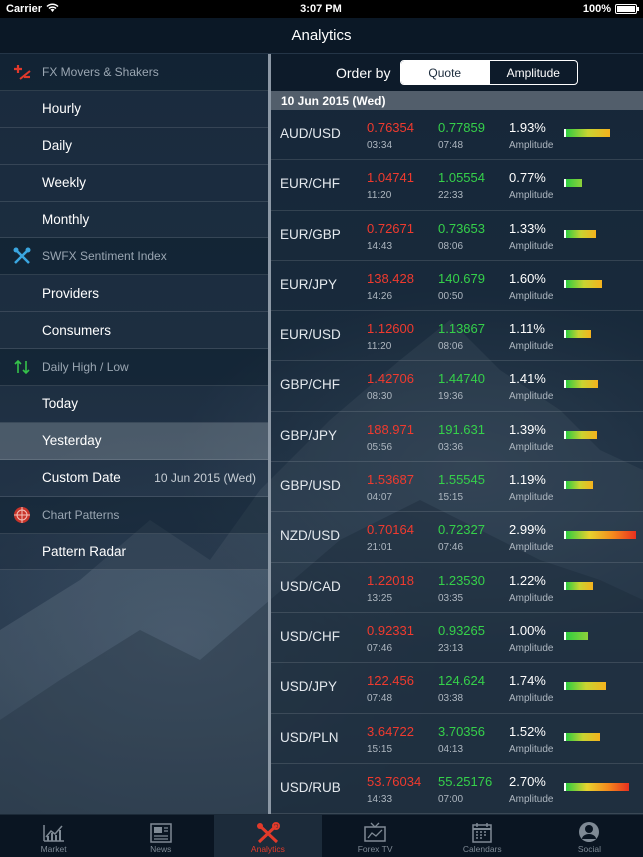 This screenshot has height=857, width=643. Describe the element at coordinates (527, 228) in the screenshot. I see `amplitude-percent: 1.33%` at that location.